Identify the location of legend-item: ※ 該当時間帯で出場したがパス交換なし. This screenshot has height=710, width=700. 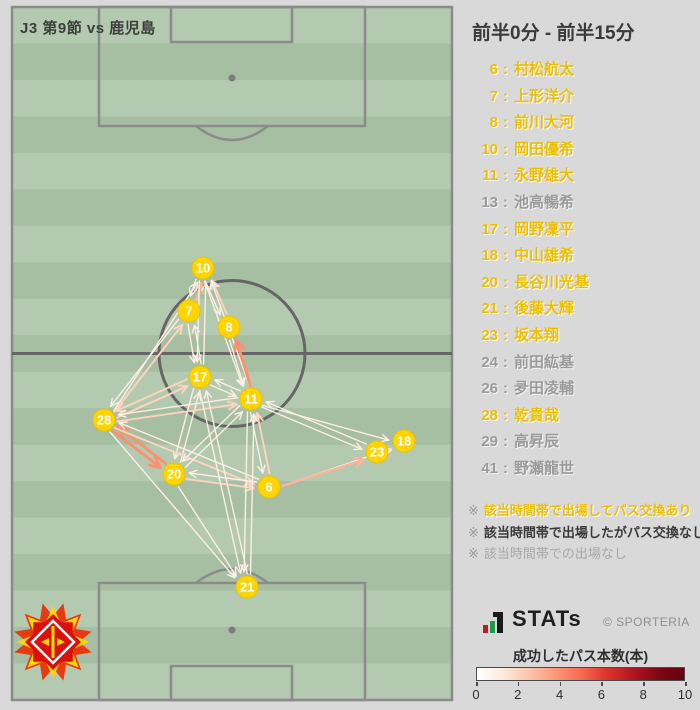
(584, 532).